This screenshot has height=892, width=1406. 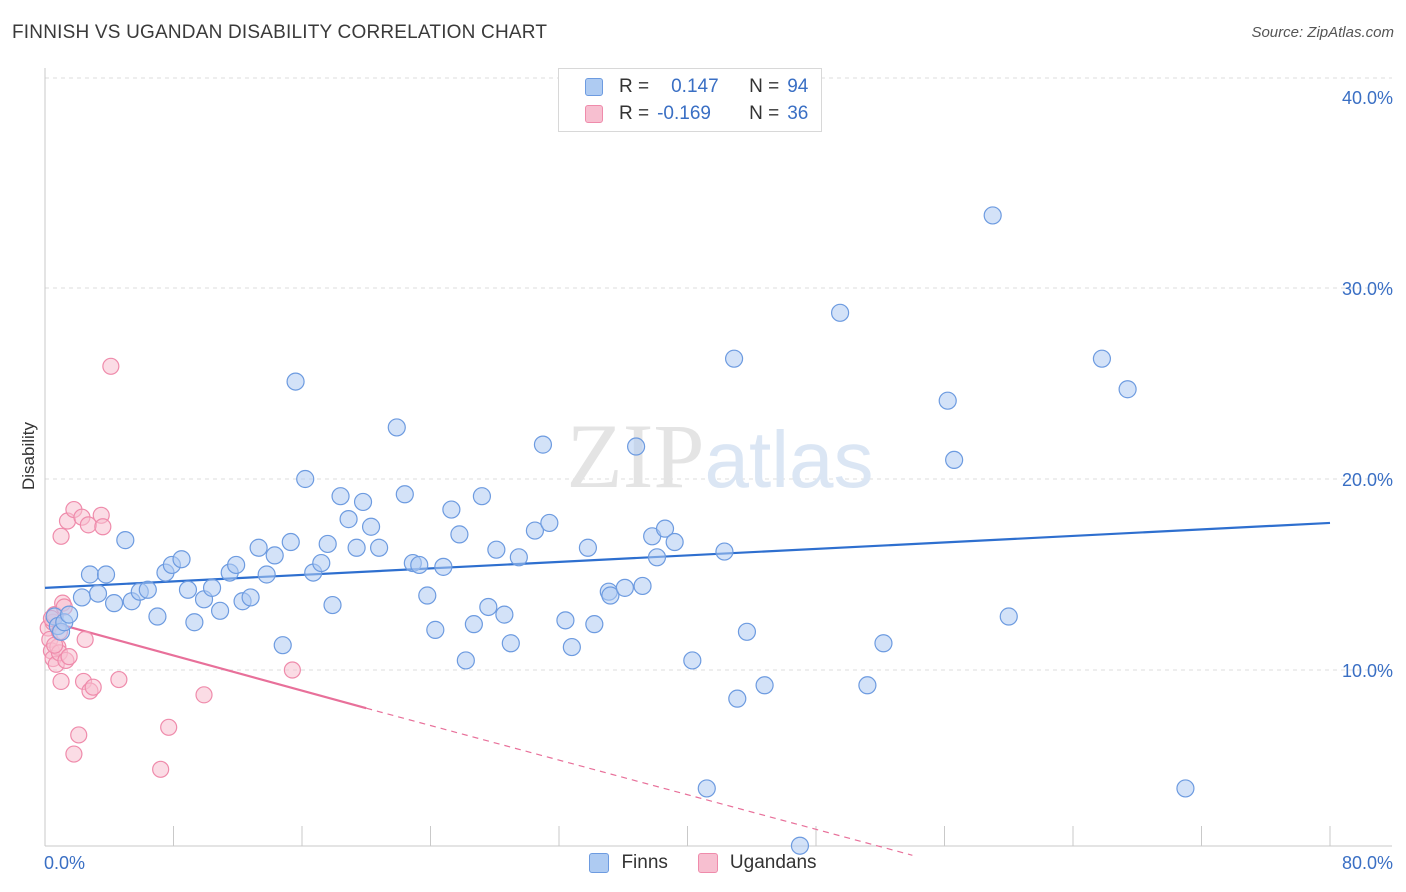 What do you see at coordinates (599, 863) in the screenshot?
I see `finns-legend-swatch` at bounding box center [599, 863].